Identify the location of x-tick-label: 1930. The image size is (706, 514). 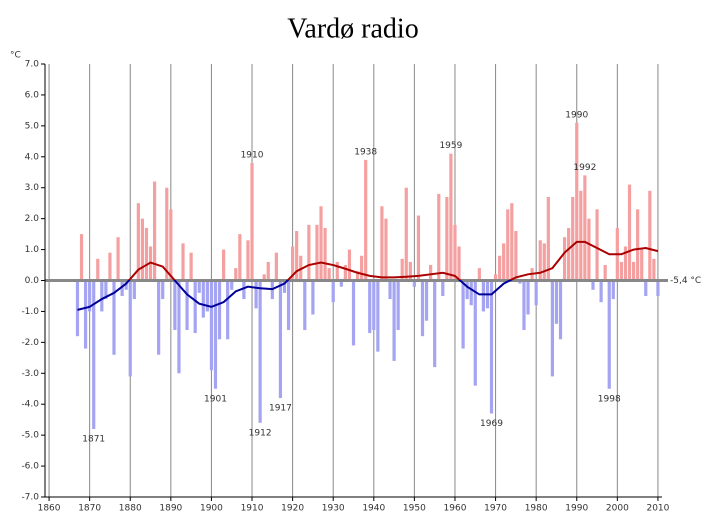
(333, 509).